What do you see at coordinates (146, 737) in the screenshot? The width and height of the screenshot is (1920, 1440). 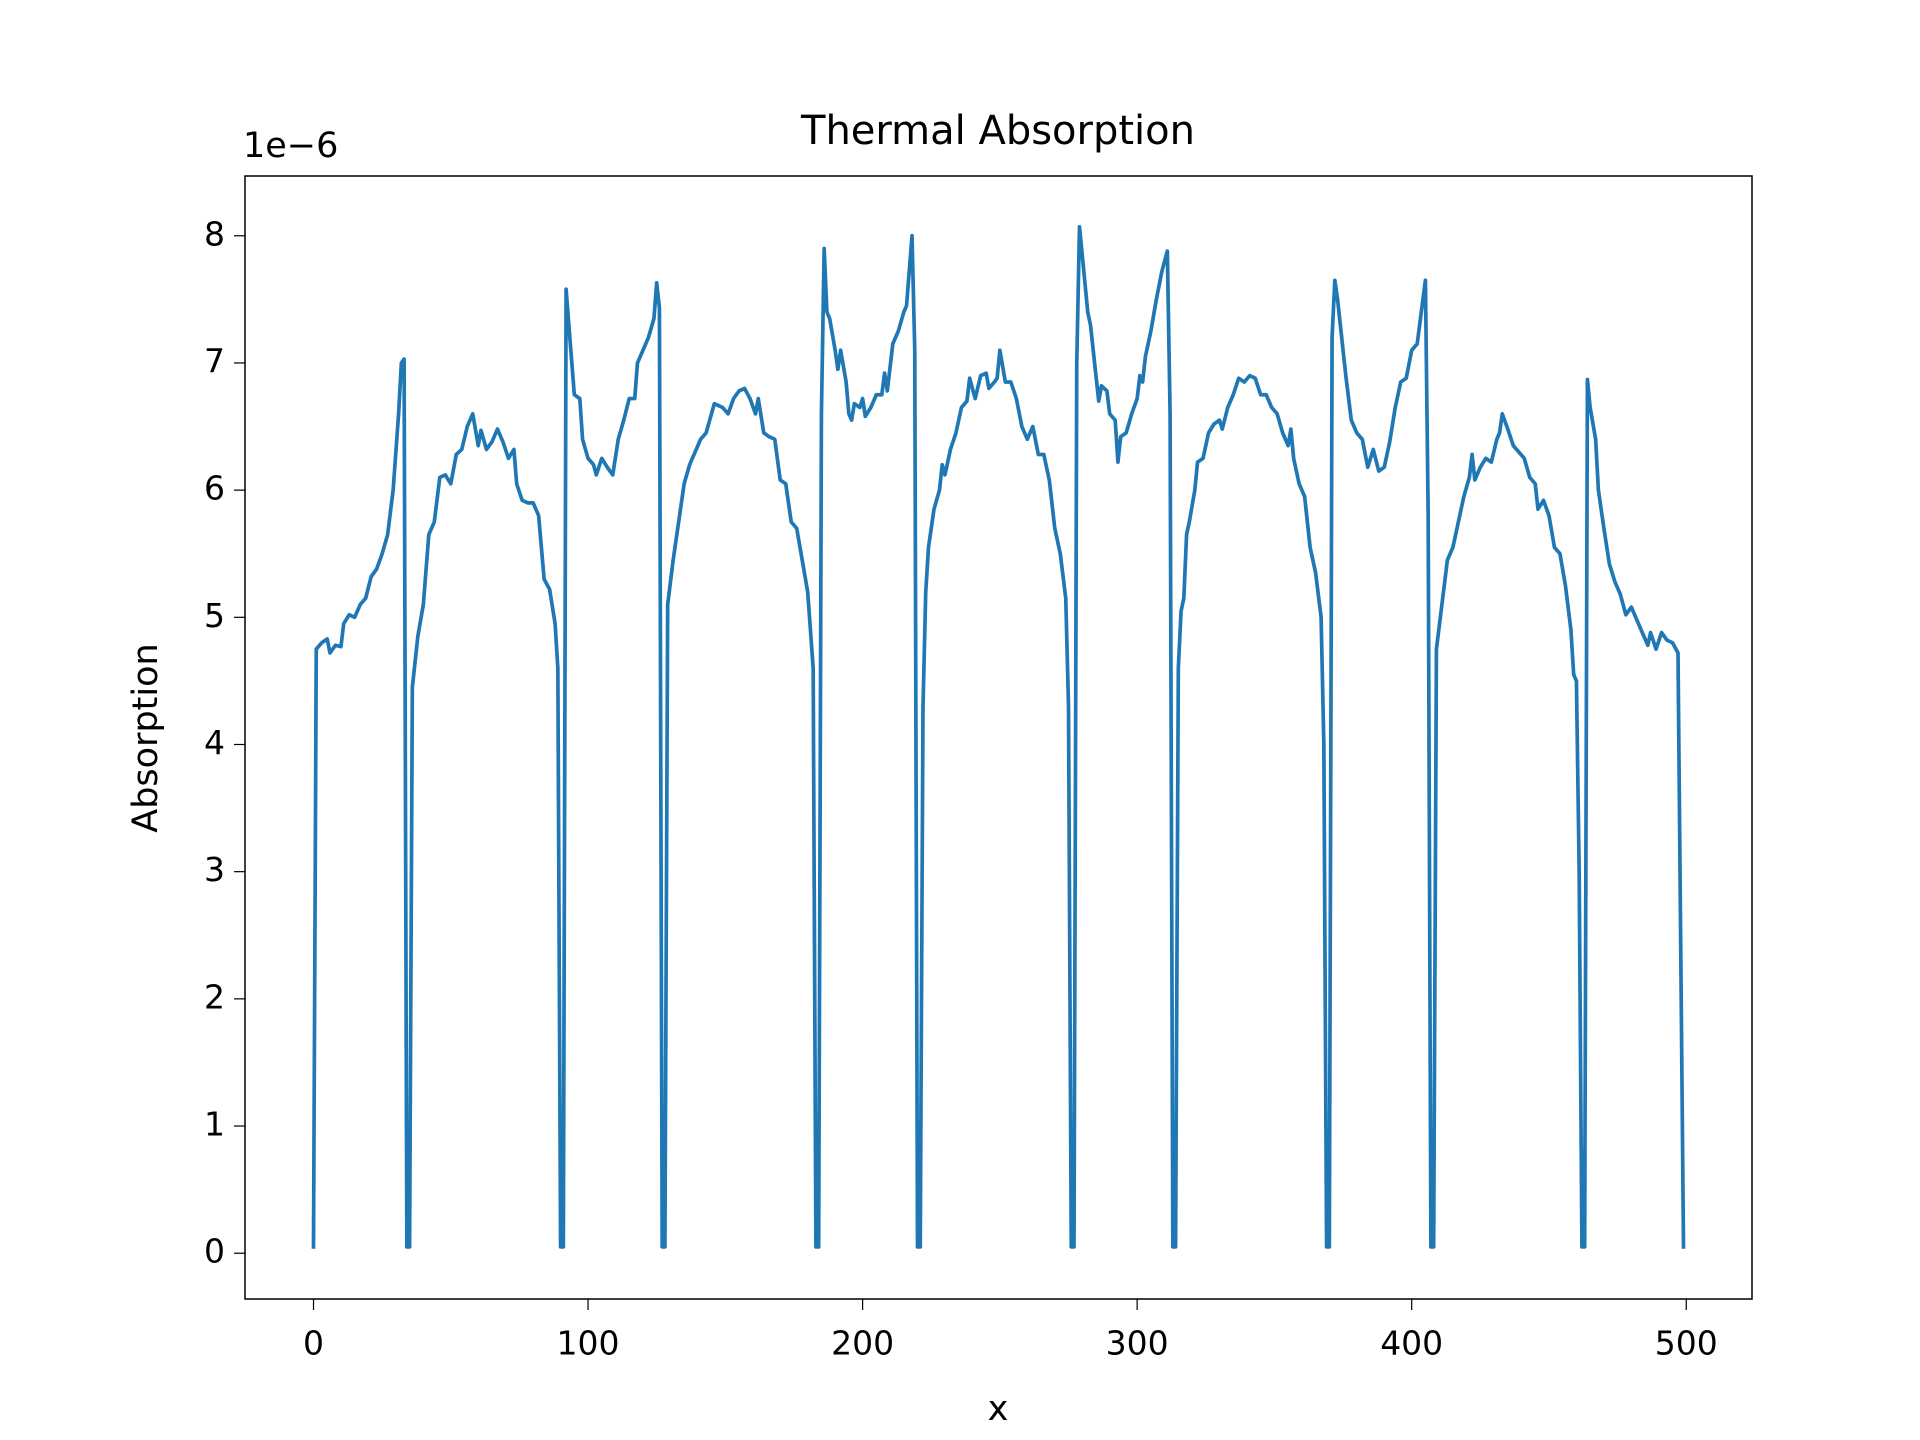 I see `y-axis-label: Absorption` at bounding box center [146, 737].